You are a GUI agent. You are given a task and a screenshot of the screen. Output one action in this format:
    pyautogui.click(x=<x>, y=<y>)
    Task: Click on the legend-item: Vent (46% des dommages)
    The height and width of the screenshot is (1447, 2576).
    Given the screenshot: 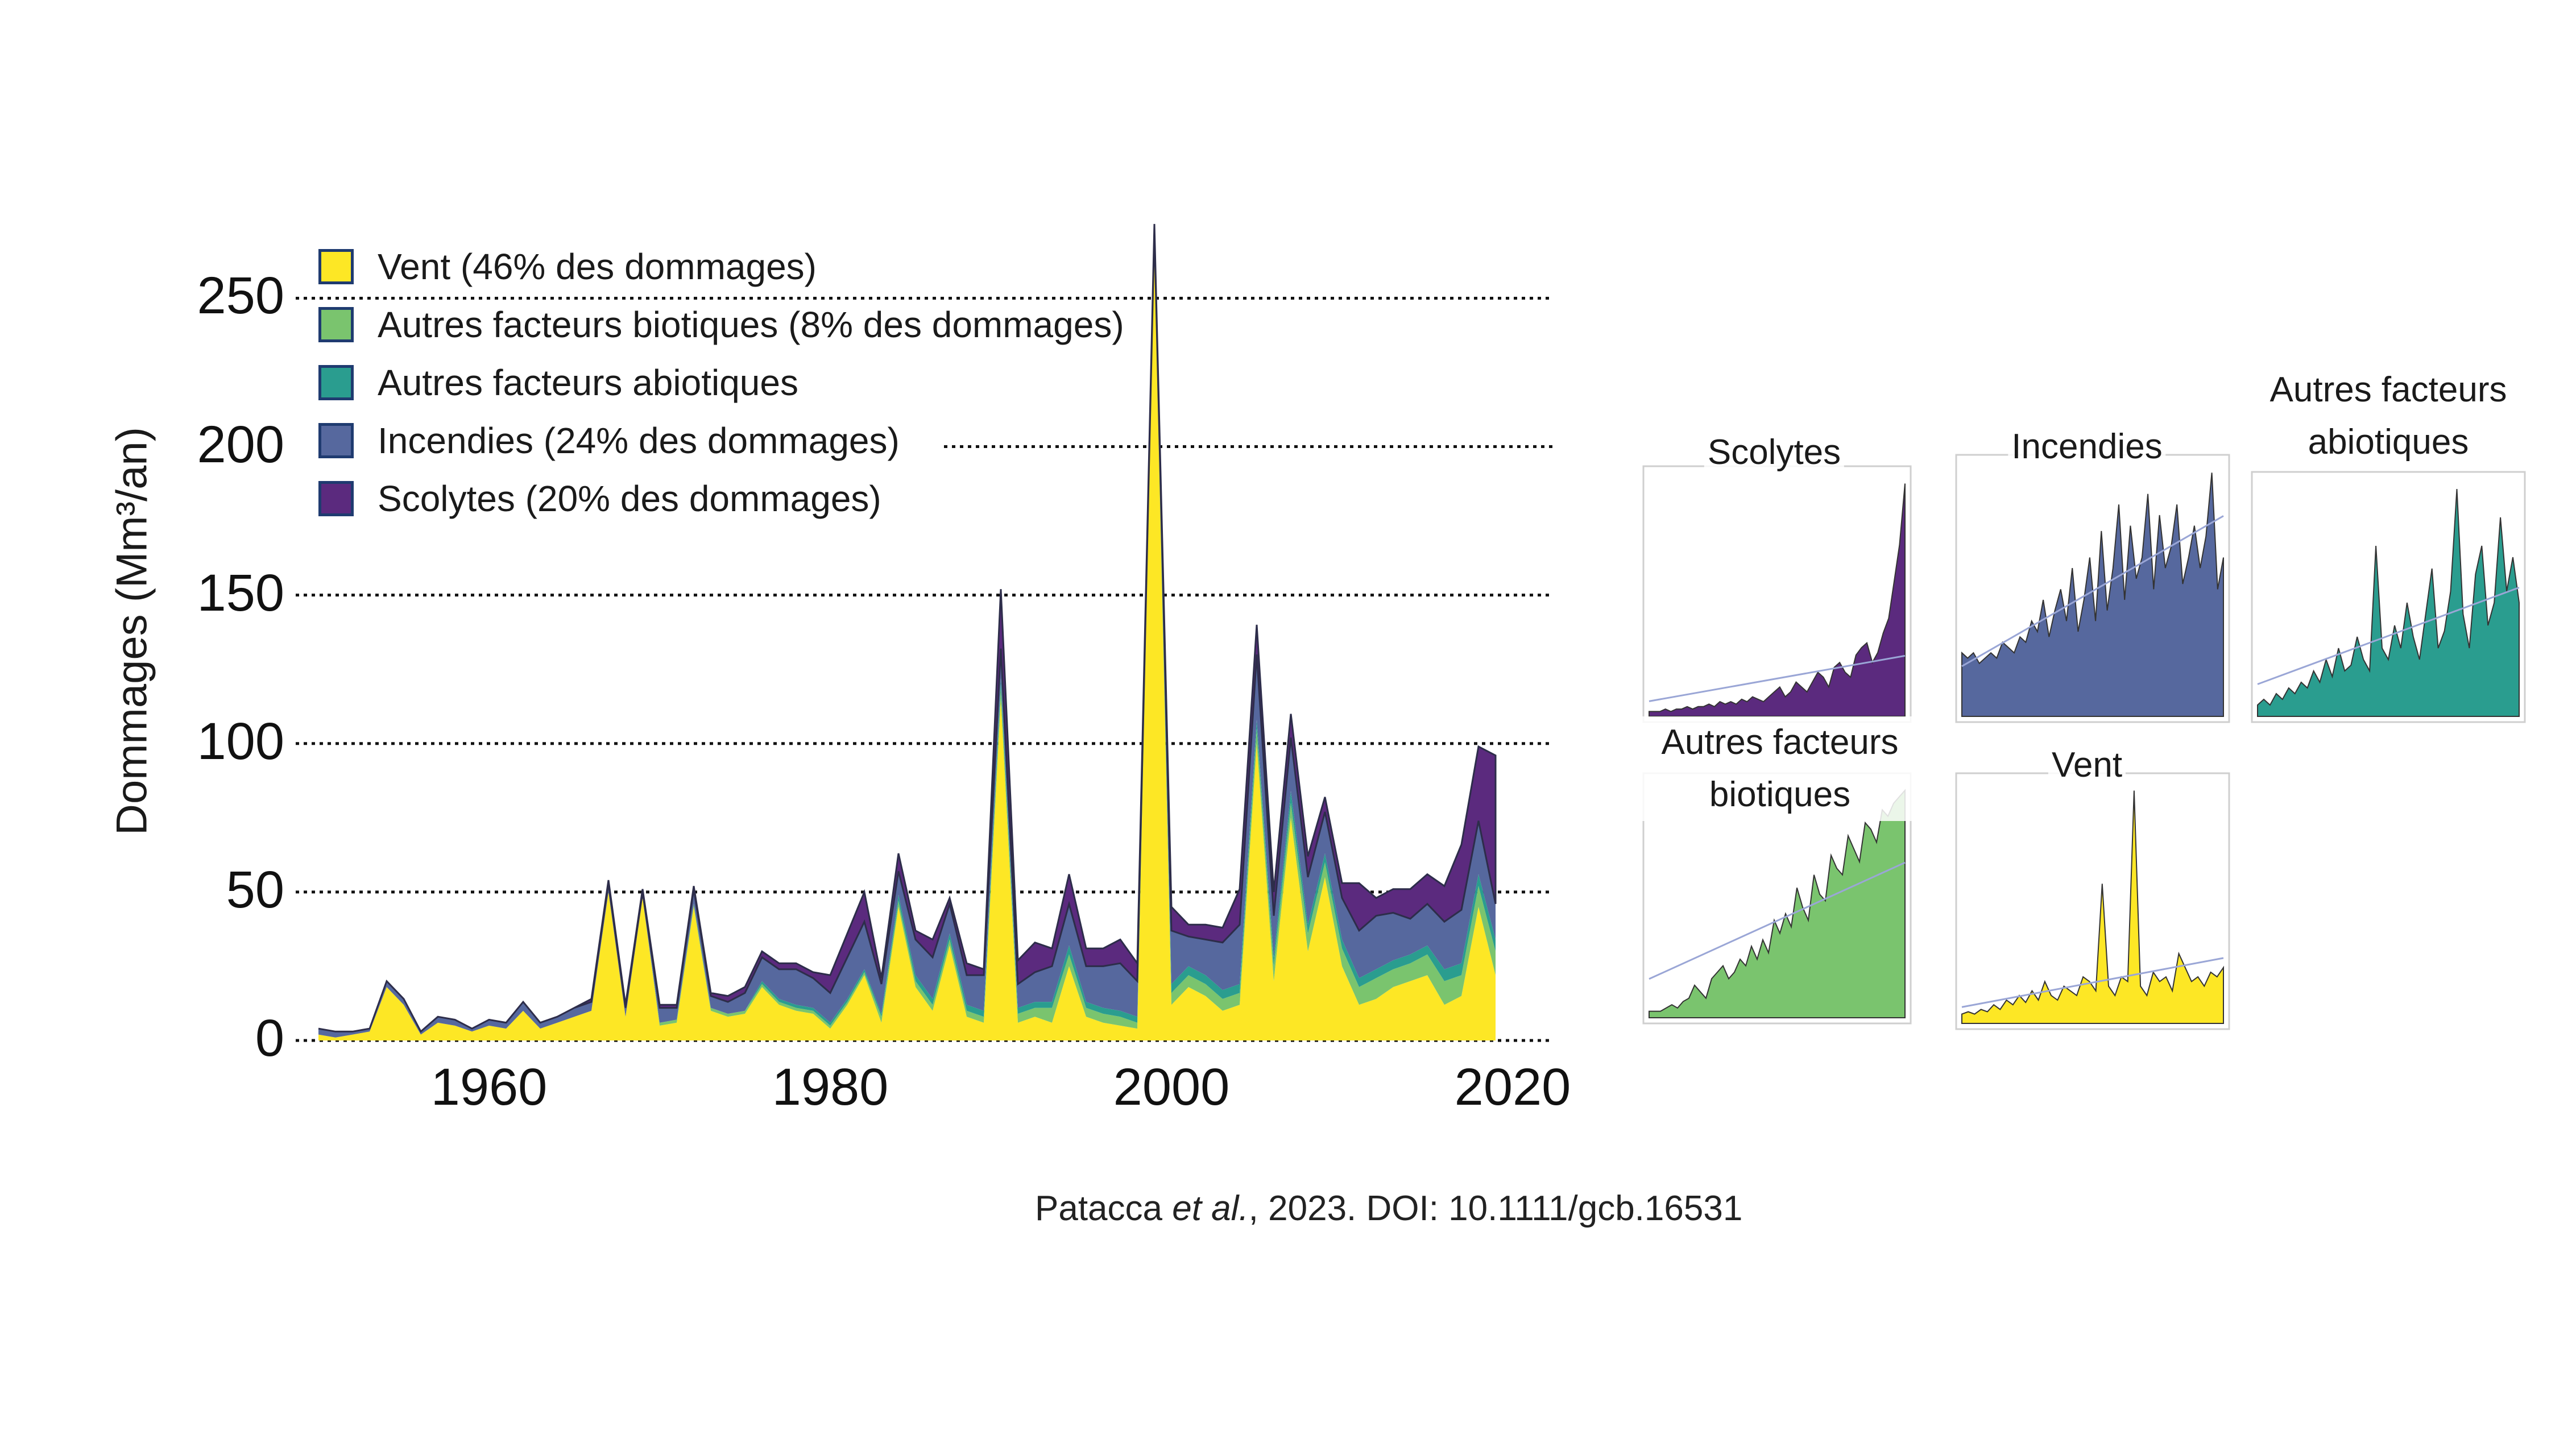 What is the action you would take?
    pyautogui.click(x=721, y=267)
    